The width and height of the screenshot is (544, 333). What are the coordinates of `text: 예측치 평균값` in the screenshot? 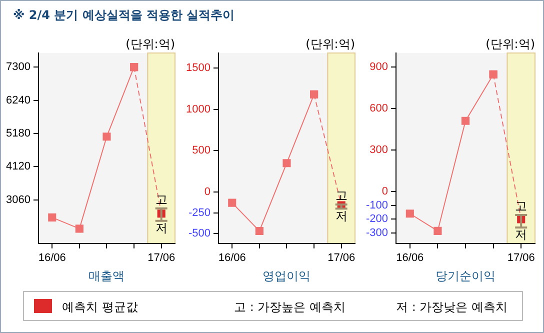 It's located at (100, 307).